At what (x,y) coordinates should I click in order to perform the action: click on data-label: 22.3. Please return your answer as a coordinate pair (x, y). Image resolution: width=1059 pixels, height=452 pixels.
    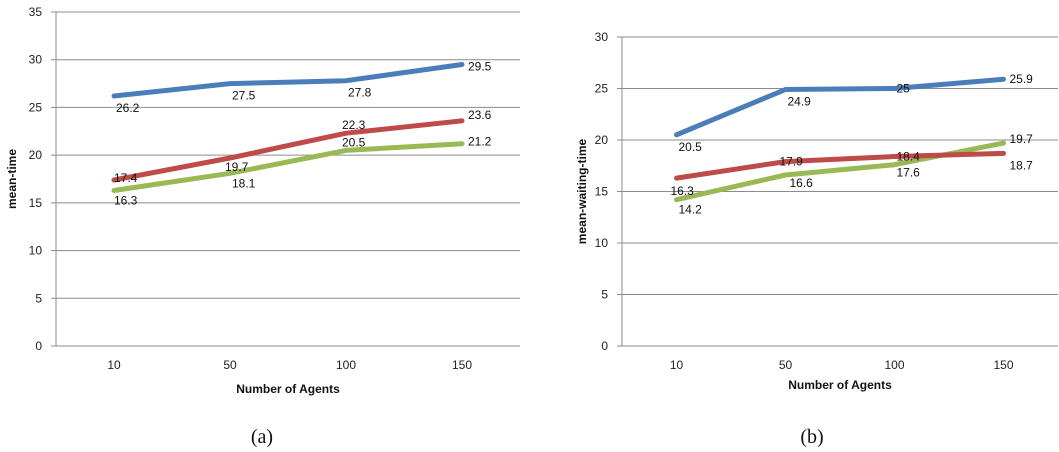
    Looking at the image, I should click on (354, 125).